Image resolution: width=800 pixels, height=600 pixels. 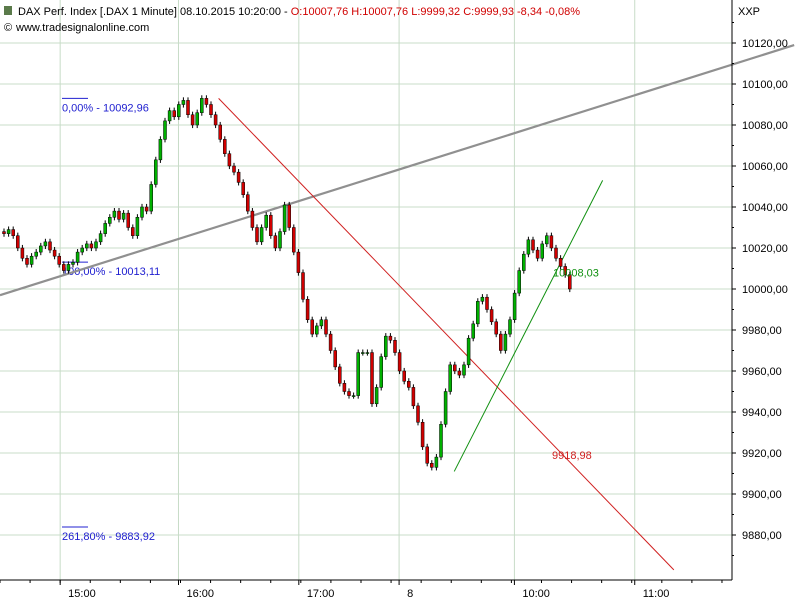 I want to click on fib-level-label: 0,00% - 10092,96, so click(x=105, y=108).